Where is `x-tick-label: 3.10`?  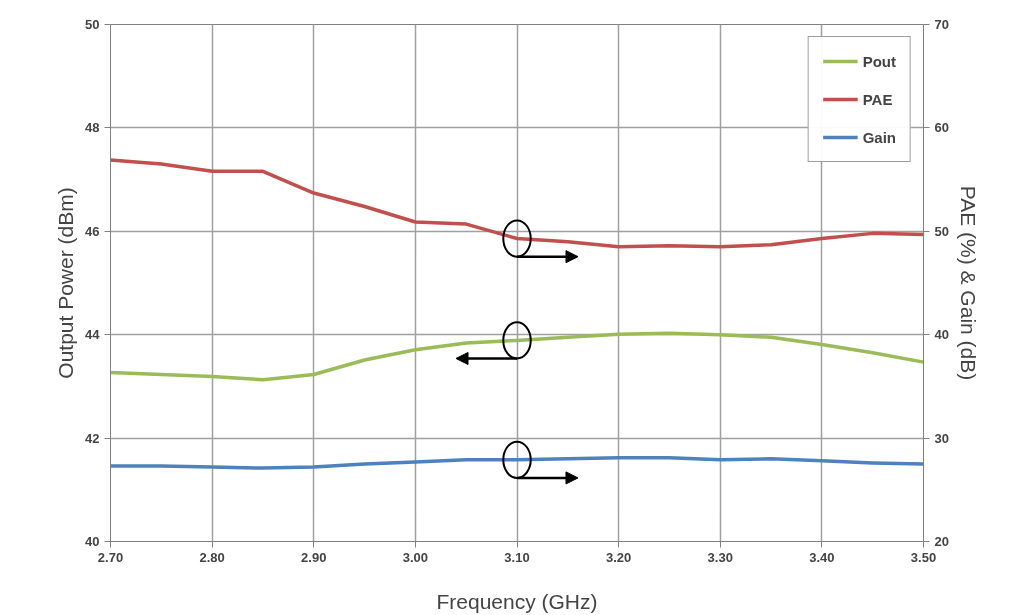
x-tick-label: 3.10 is located at coordinates (517, 557).